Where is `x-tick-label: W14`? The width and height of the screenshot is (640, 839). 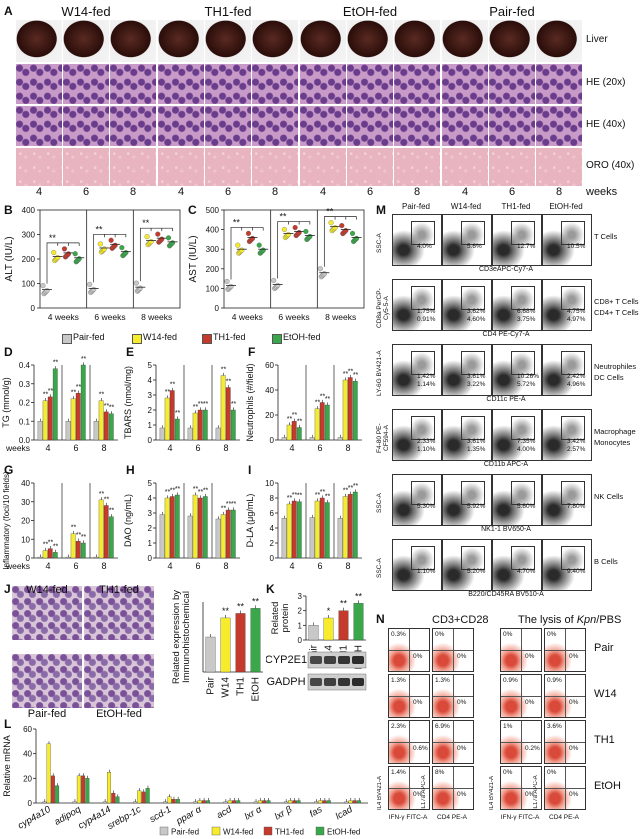 x-tick-label: W14 is located at coordinates (226, 687).